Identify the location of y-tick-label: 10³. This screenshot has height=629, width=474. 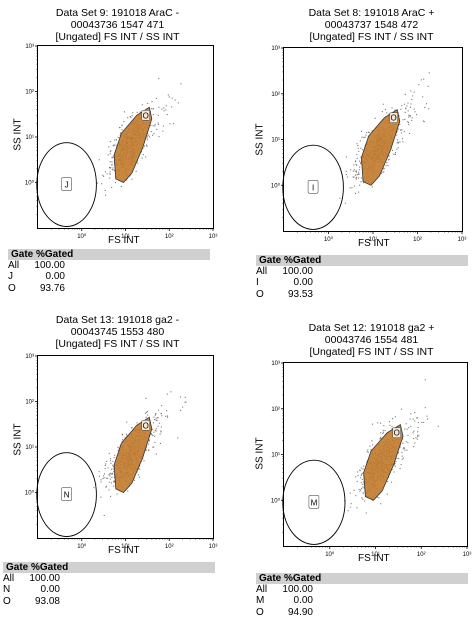
(275, 364).